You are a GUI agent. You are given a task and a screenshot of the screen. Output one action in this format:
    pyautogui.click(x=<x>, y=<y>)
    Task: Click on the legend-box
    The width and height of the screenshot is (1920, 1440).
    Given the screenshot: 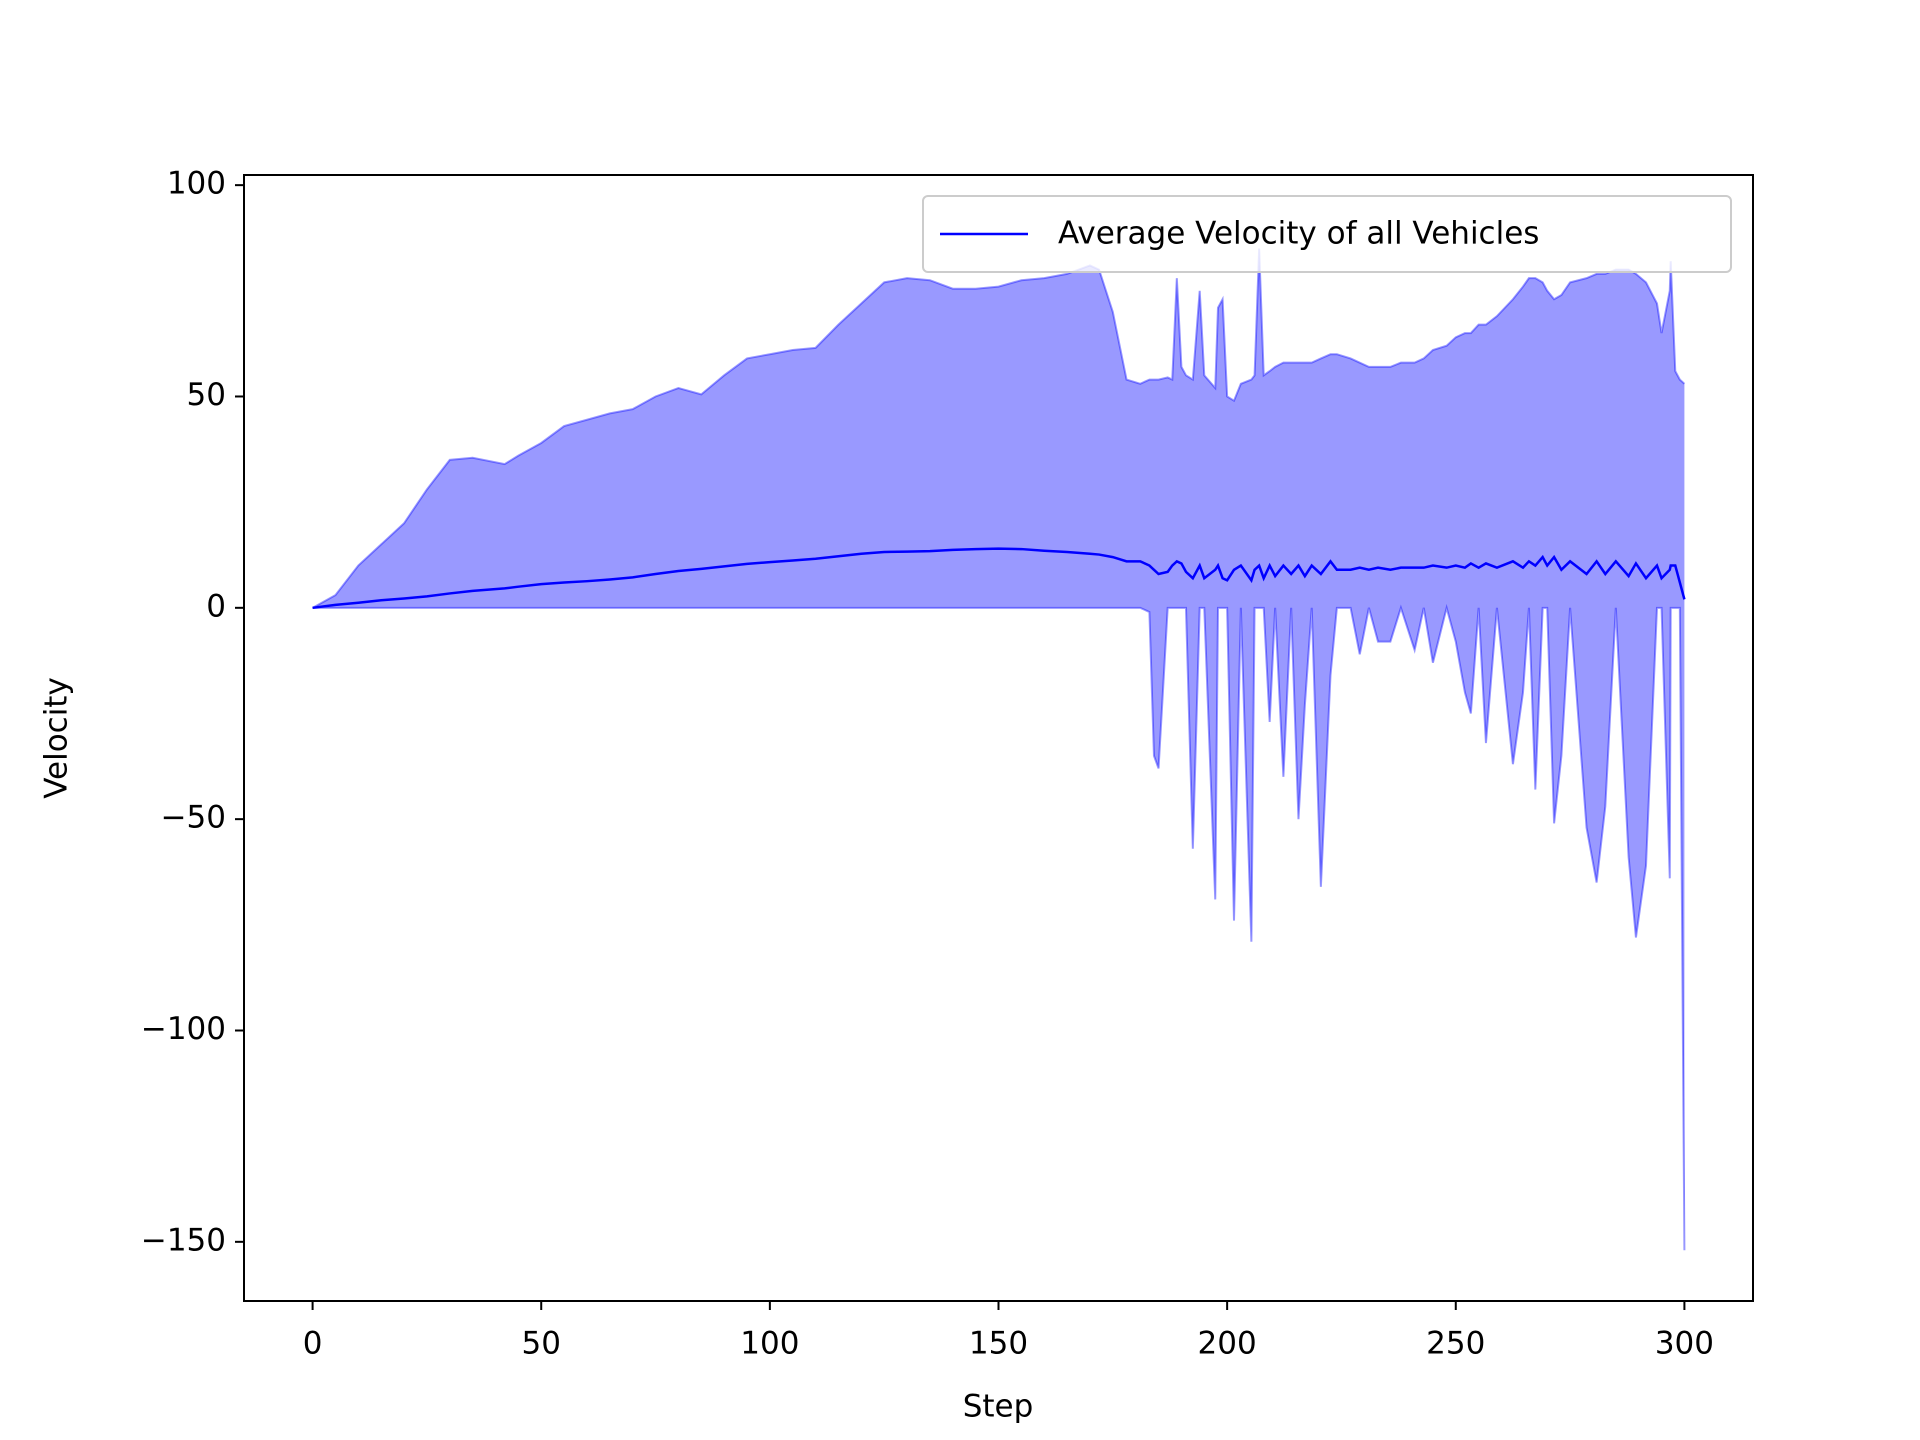 What is the action you would take?
    pyautogui.click(x=1327, y=234)
    